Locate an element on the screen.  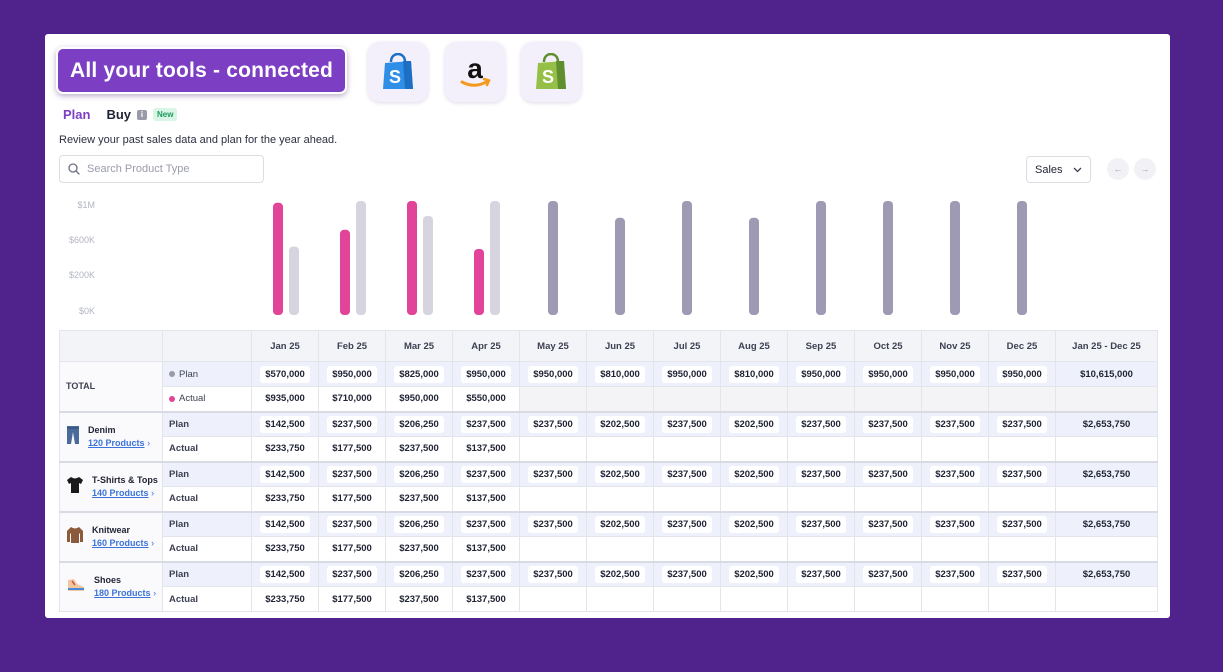
plan-value-cell: $570,000 is located at coordinates (285, 374).